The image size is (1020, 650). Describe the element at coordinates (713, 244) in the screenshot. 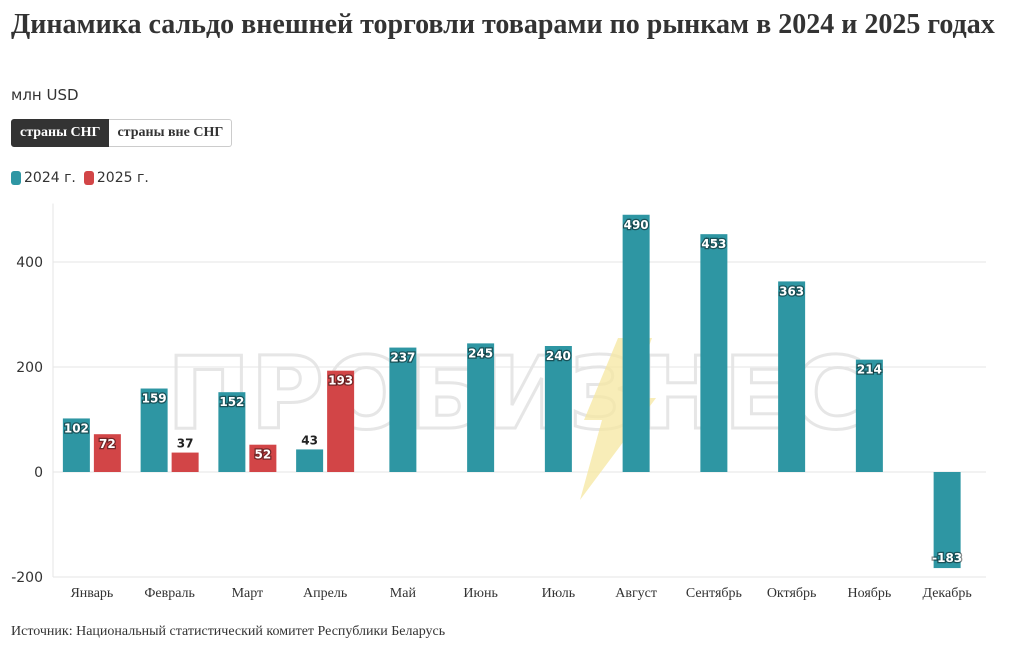

I see `data-label: 453` at that location.